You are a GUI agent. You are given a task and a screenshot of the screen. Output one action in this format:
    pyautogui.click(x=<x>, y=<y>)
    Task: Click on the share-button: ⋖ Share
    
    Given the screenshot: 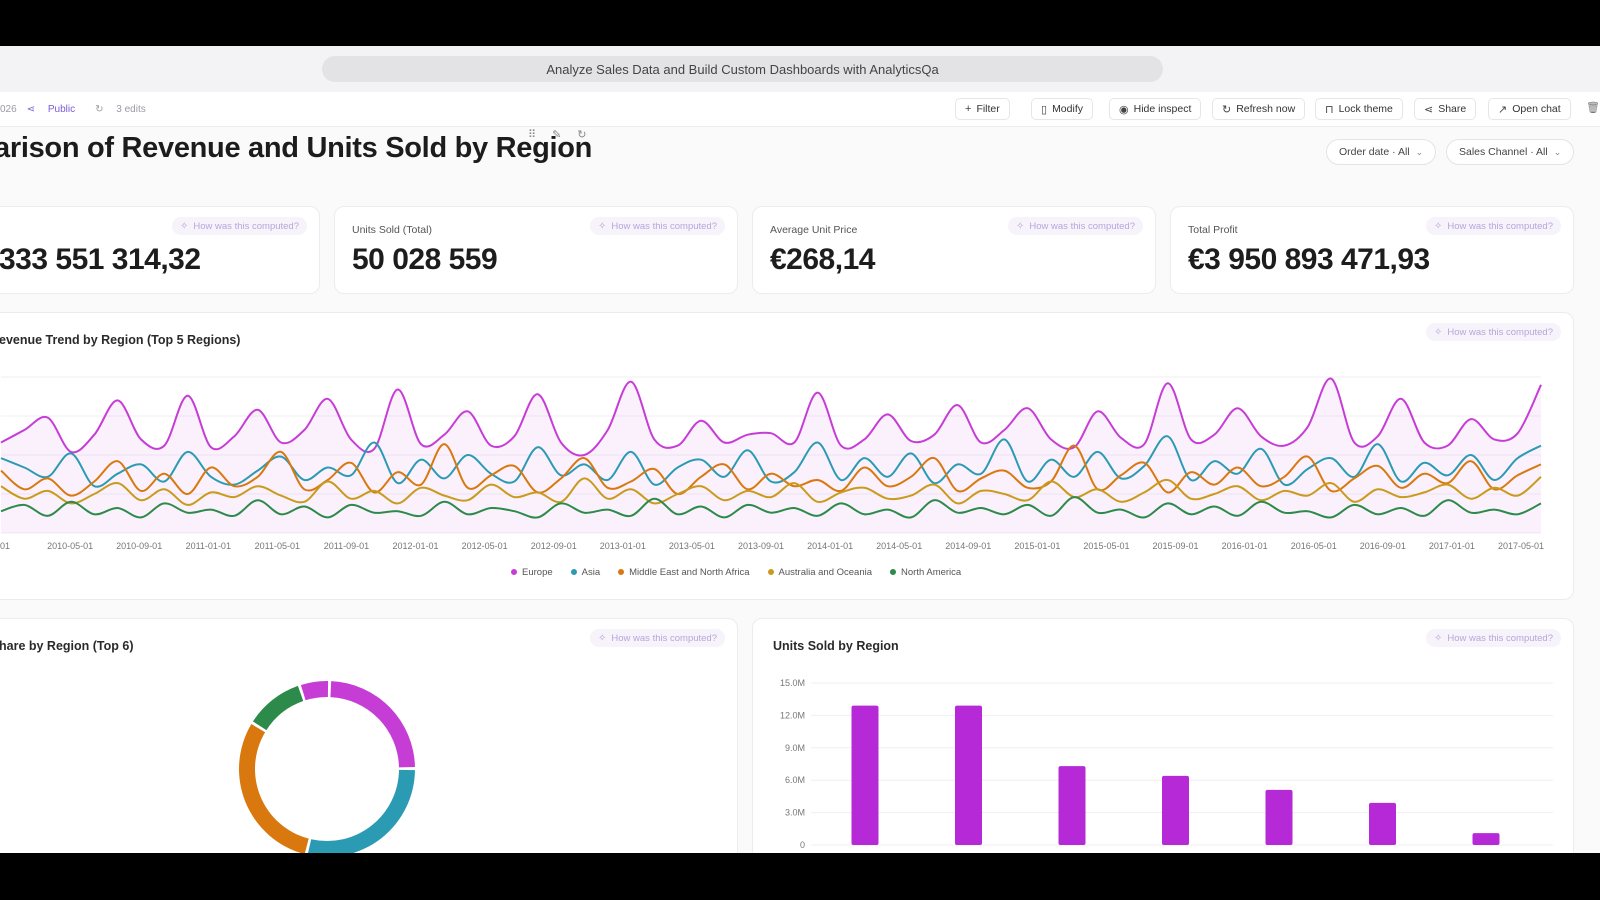 What is the action you would take?
    pyautogui.click(x=1445, y=109)
    